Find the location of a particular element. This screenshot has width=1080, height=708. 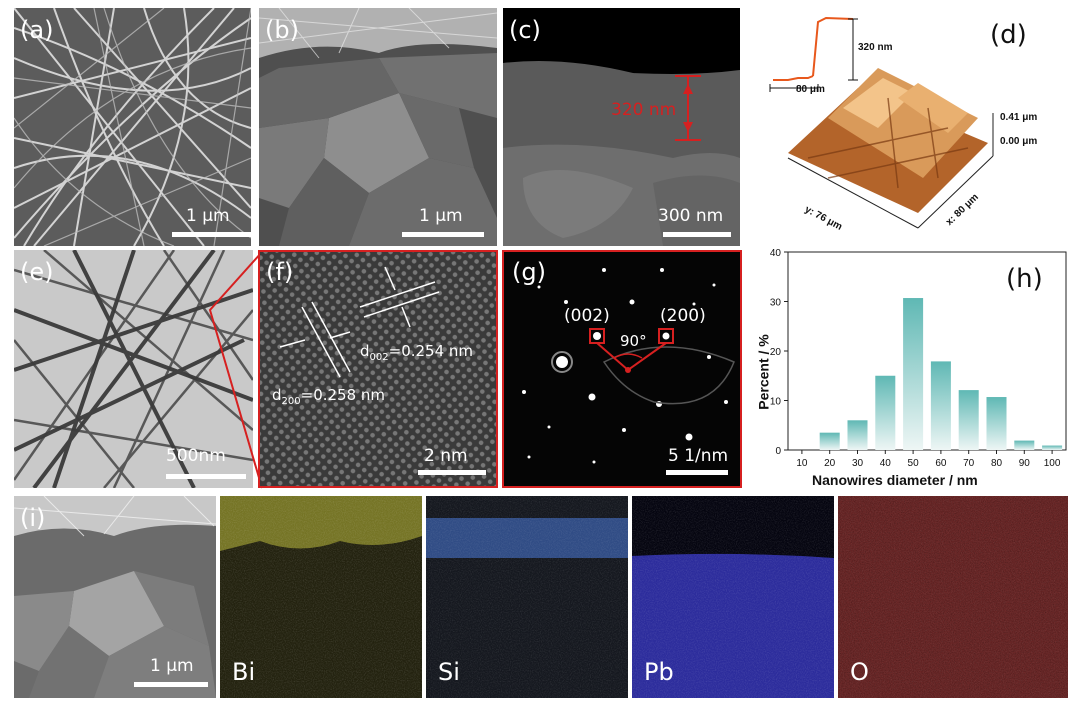

panel-label-i: (i) is located at coordinates (33, 518).